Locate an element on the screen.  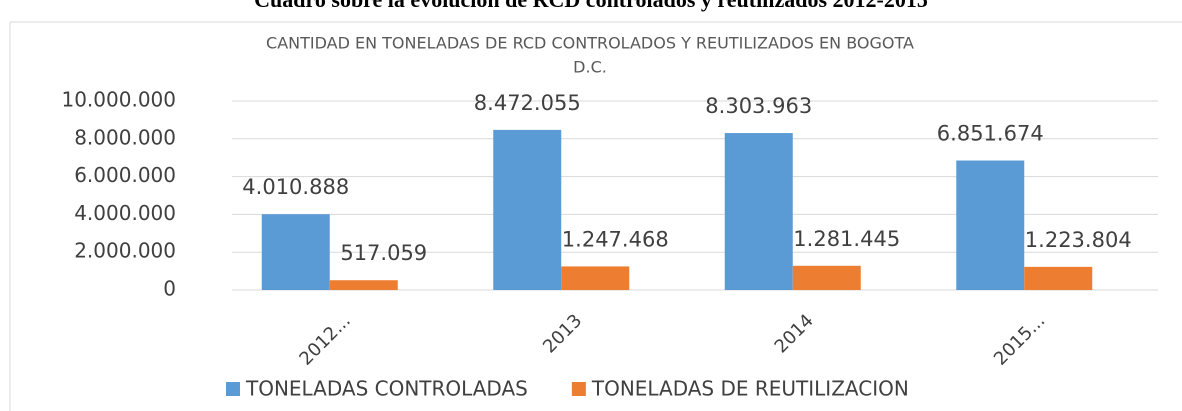
y-tick-label: 4.000.000 is located at coordinates (125, 213).